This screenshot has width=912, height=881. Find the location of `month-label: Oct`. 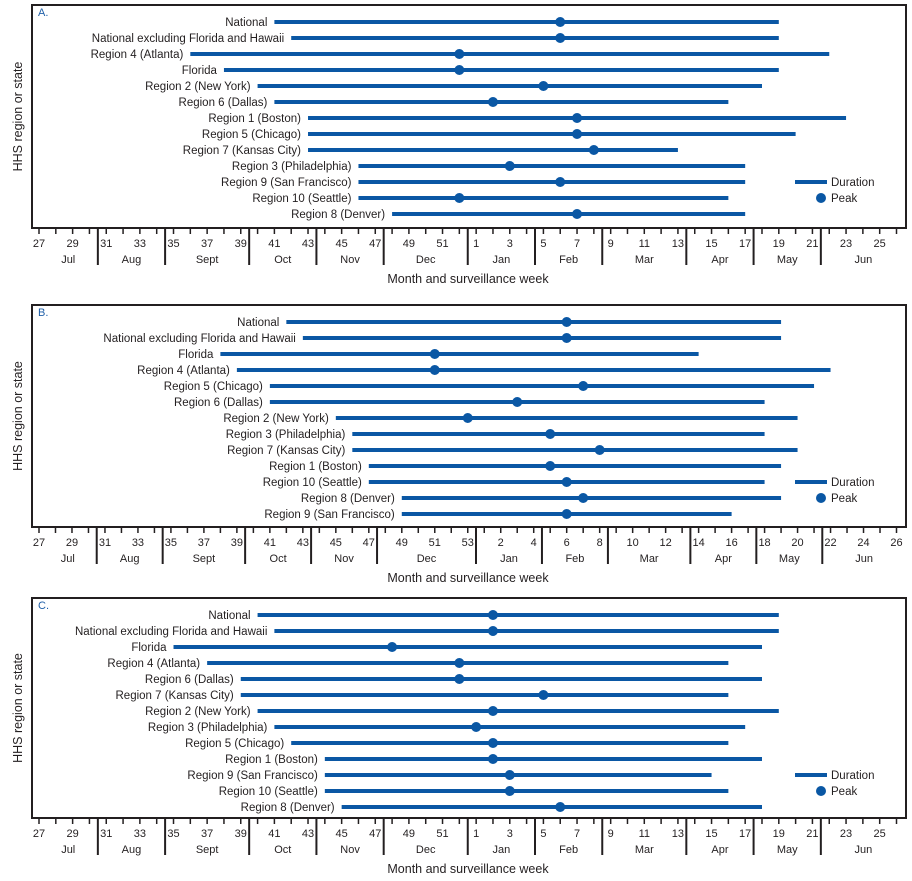

month-label: Oct is located at coordinates (282, 260).